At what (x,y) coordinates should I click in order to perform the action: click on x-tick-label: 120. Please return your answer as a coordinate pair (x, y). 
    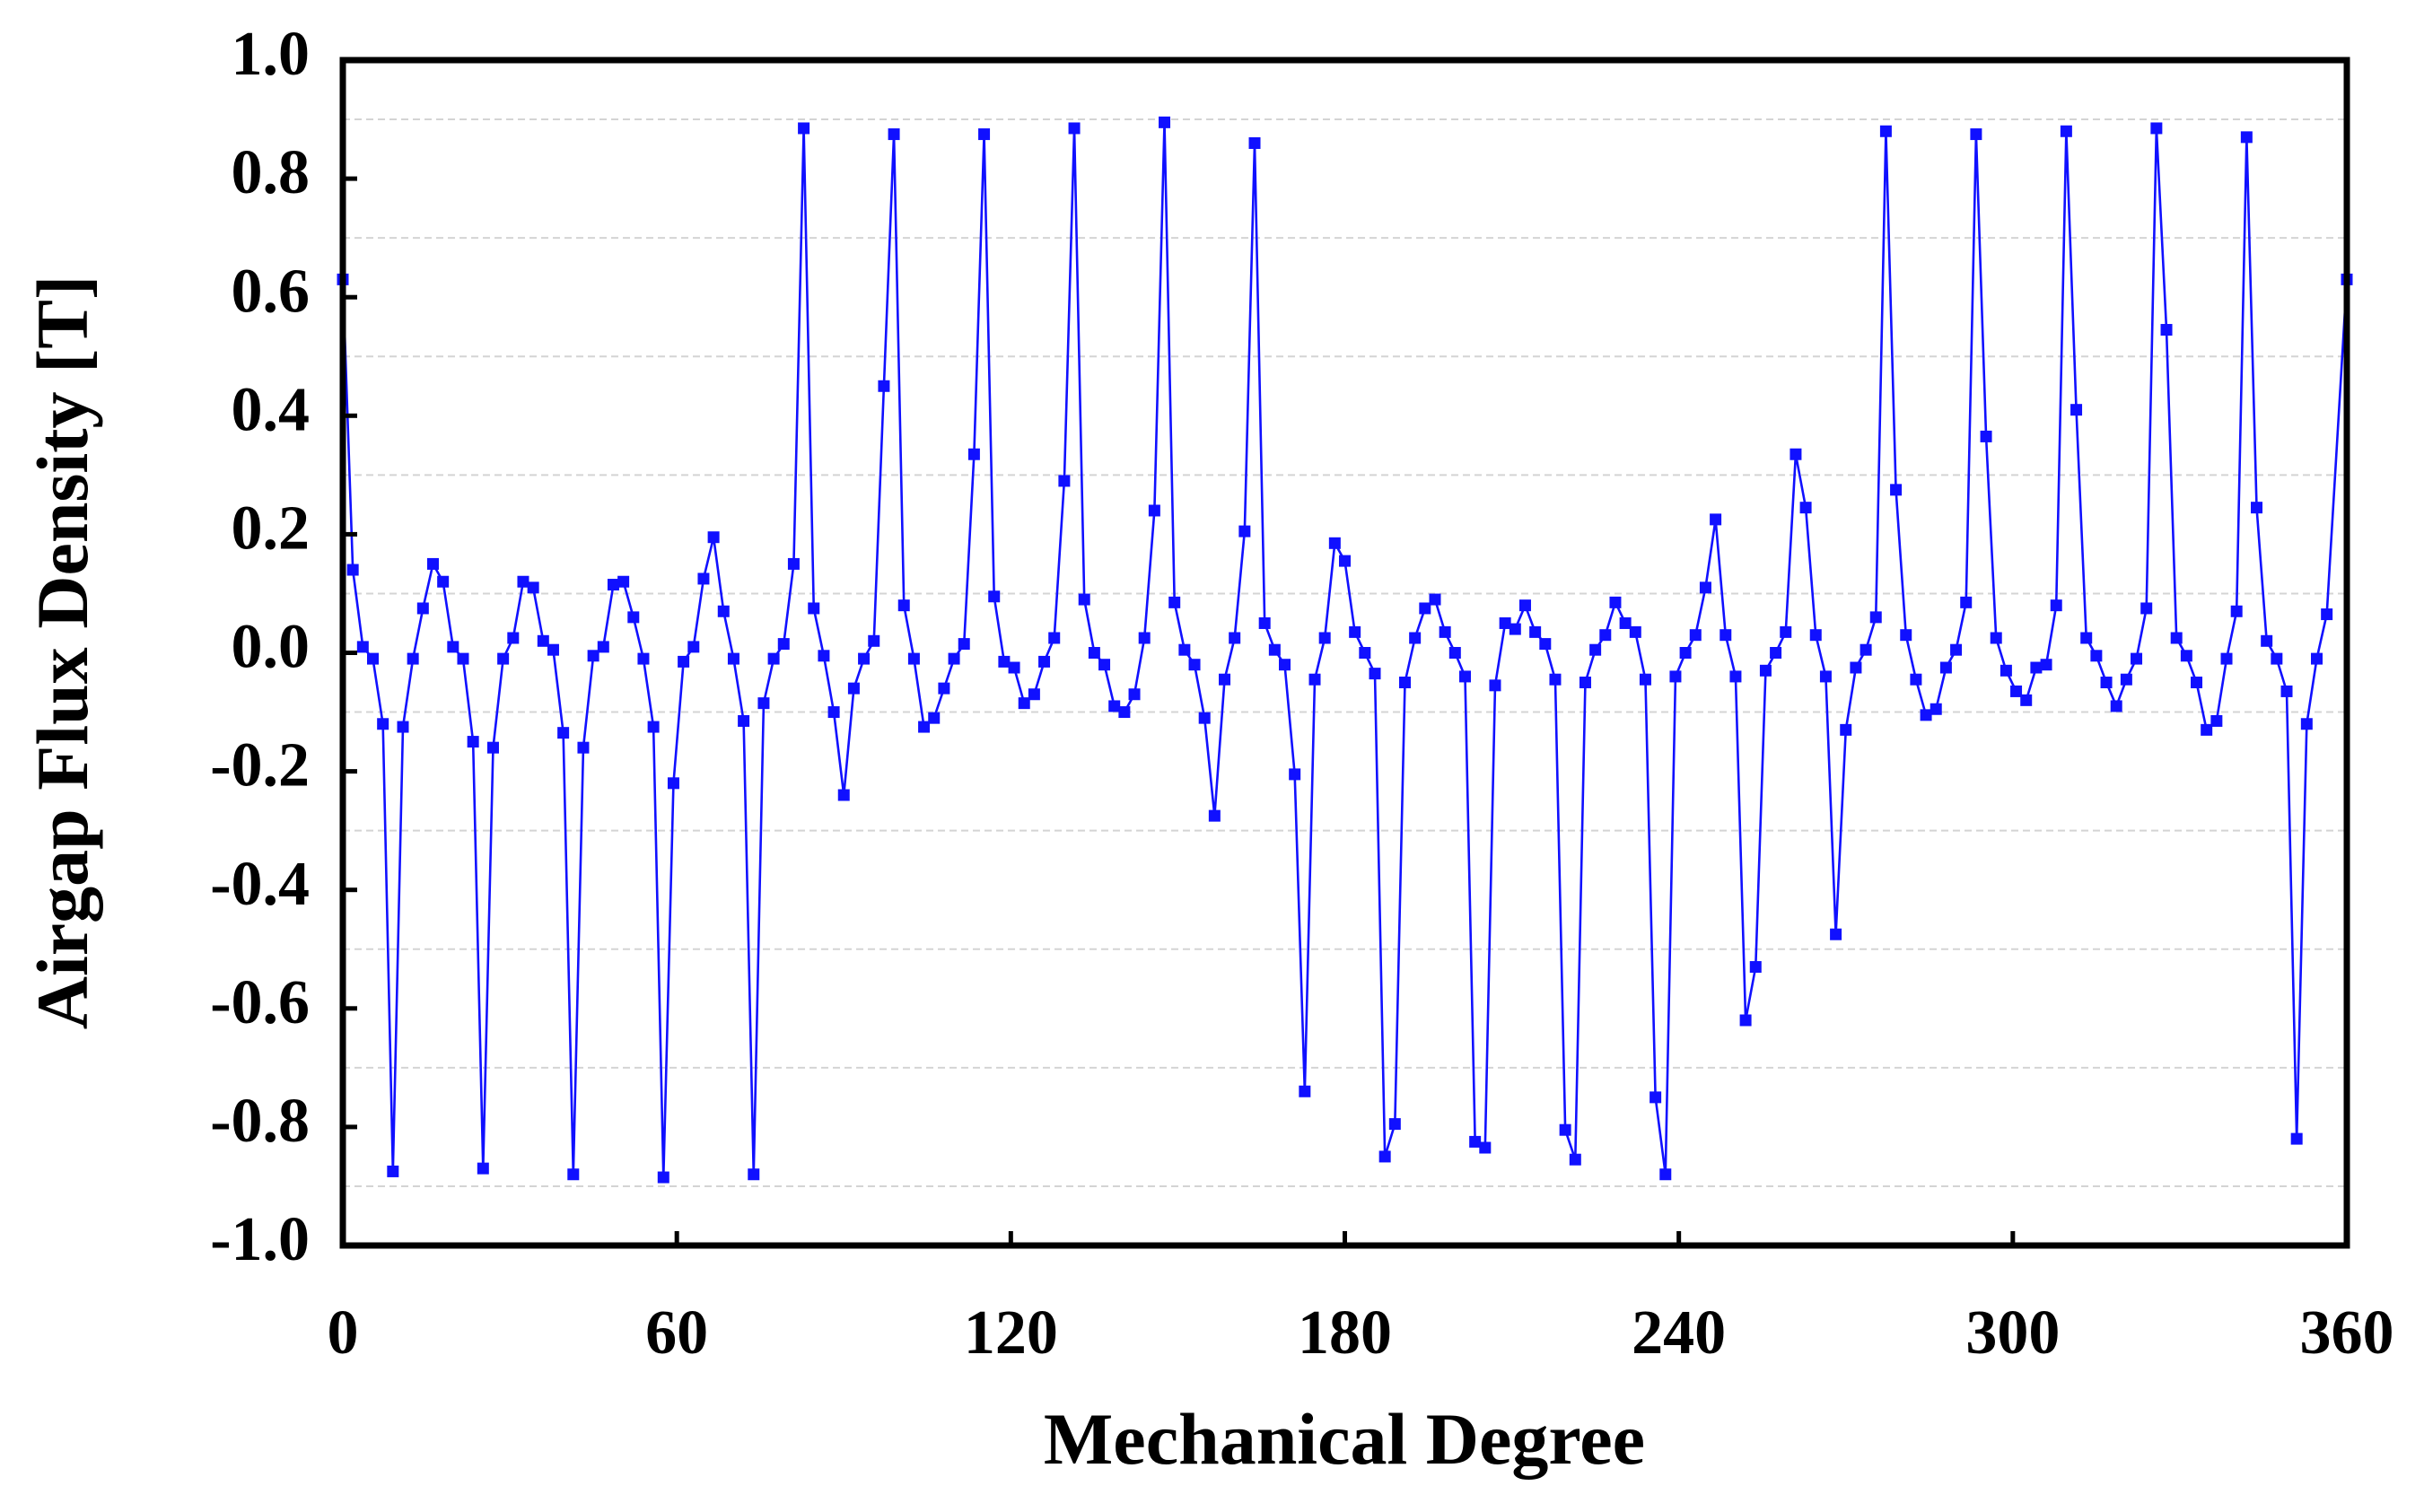
    Looking at the image, I should click on (1011, 1333).